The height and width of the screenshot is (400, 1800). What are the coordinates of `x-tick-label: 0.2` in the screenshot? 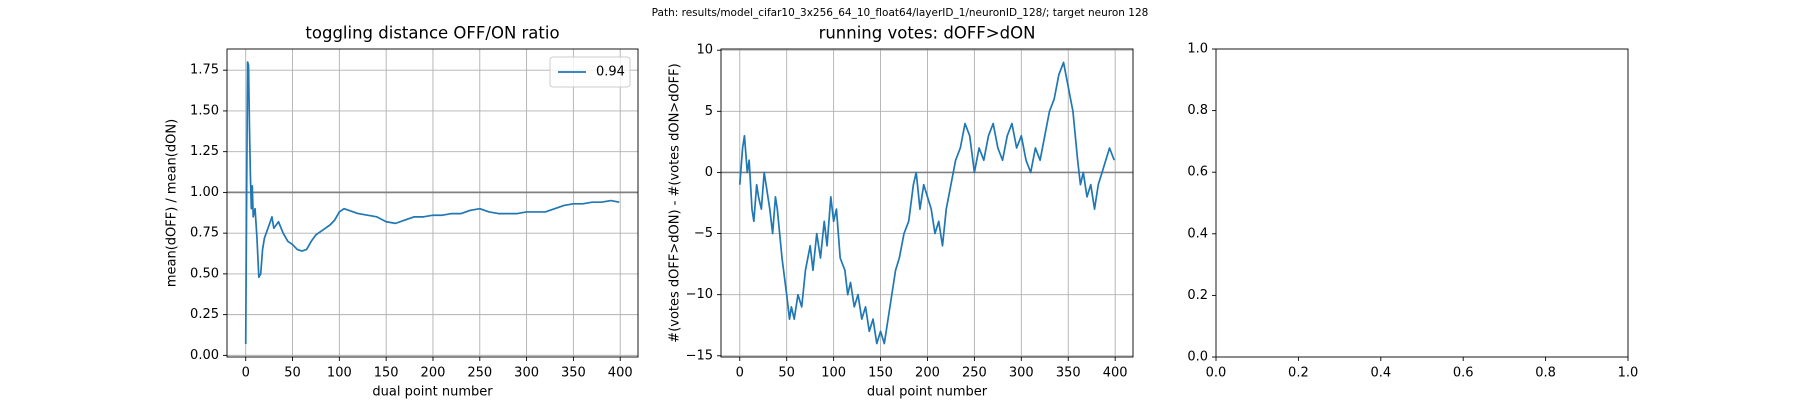 It's located at (1298, 373).